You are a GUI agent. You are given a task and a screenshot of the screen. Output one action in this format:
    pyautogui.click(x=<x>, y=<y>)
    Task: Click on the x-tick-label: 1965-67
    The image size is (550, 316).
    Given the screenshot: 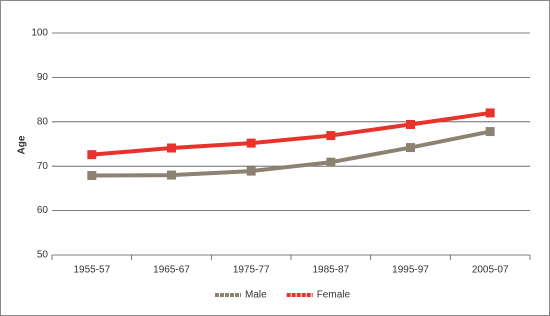 What is the action you would take?
    pyautogui.click(x=171, y=270)
    